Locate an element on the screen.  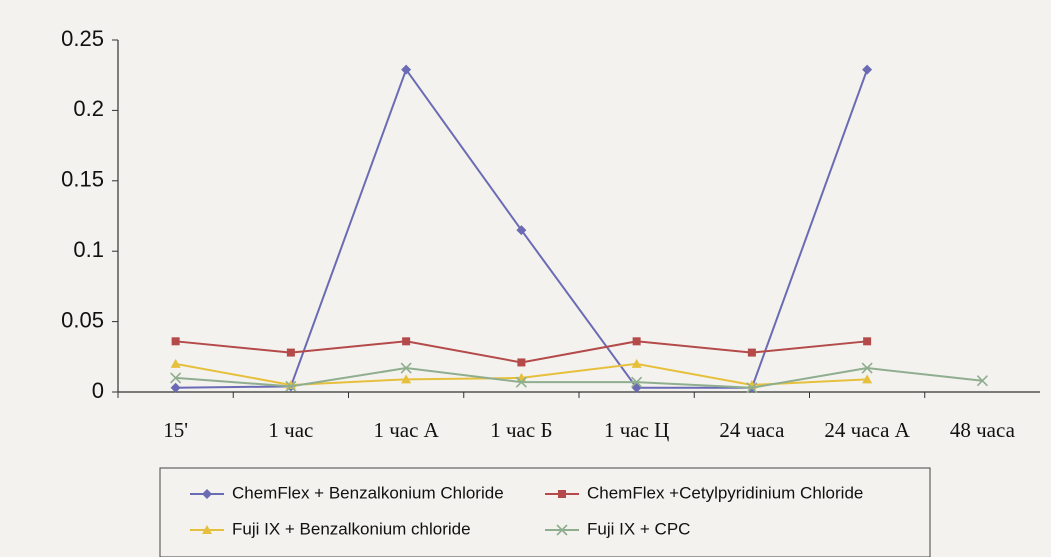
x-tick-label: 1 час is located at coordinates (290, 430).